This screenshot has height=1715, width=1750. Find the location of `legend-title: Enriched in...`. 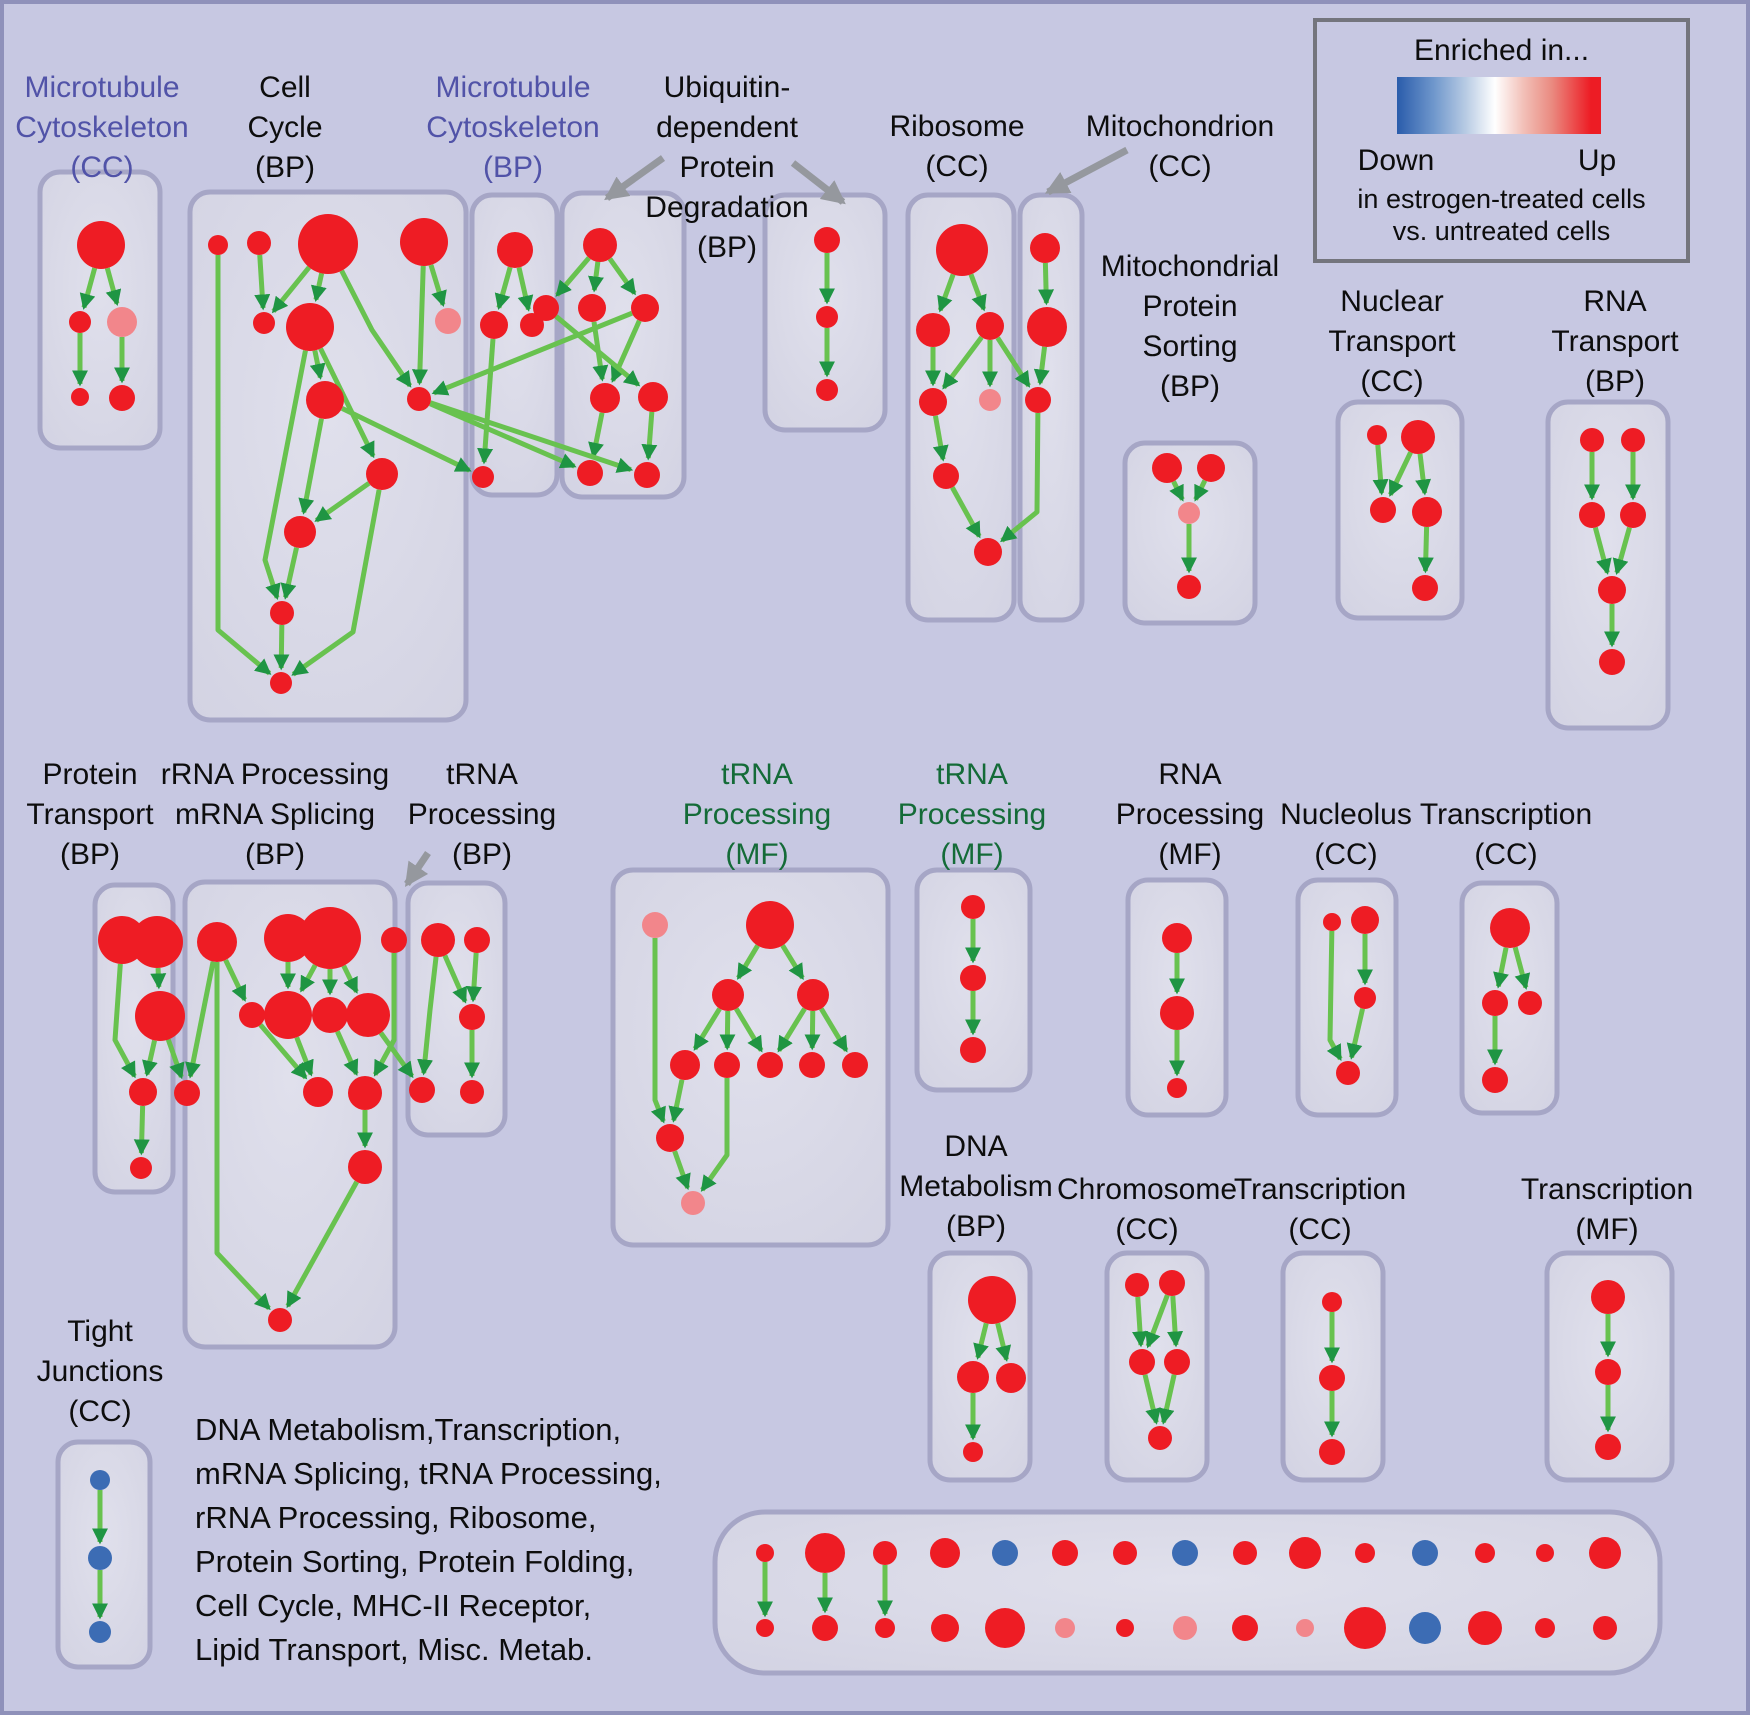

legend-title: Enriched in... is located at coordinates (1501, 50).